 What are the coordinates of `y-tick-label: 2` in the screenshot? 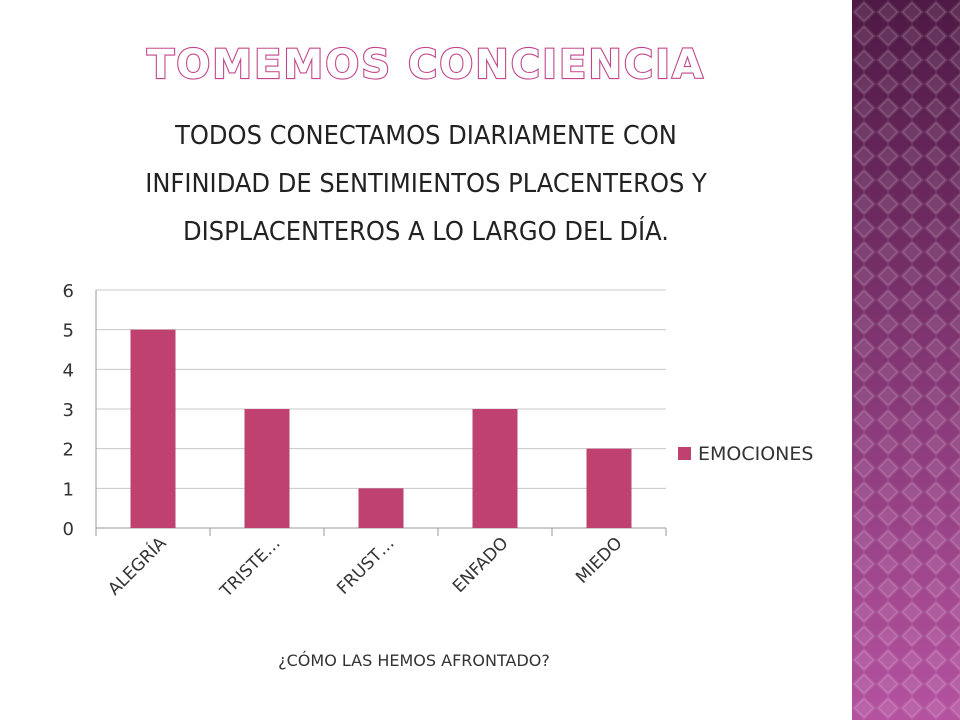 It's located at (68, 450).